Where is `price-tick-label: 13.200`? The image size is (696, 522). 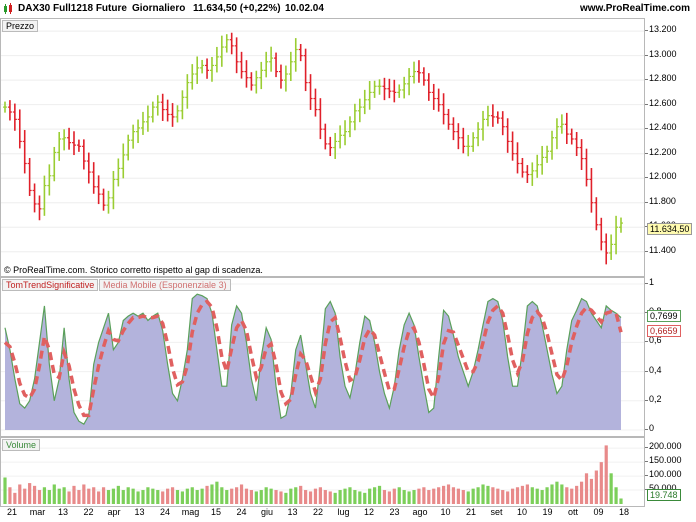 price-tick-label: 13.200 is located at coordinates (661, 29).